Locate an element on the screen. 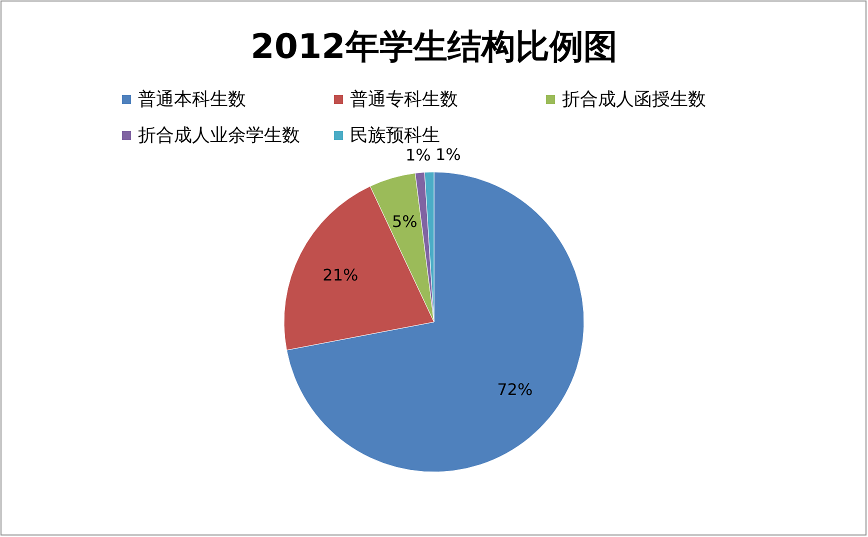  data-label: 5% is located at coordinates (405, 222).